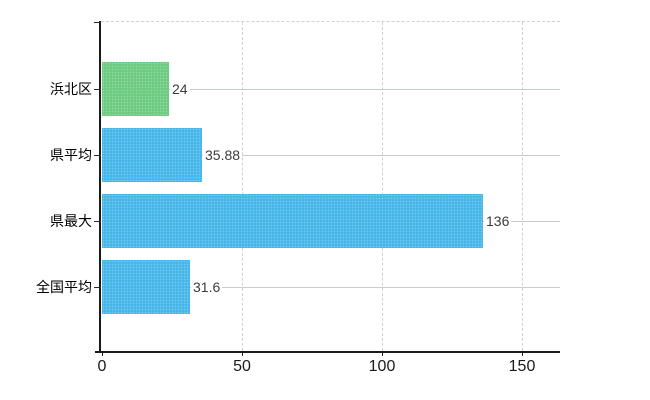 The width and height of the screenshot is (650, 400). I want to click on plot-top-border, so click(330, 21).